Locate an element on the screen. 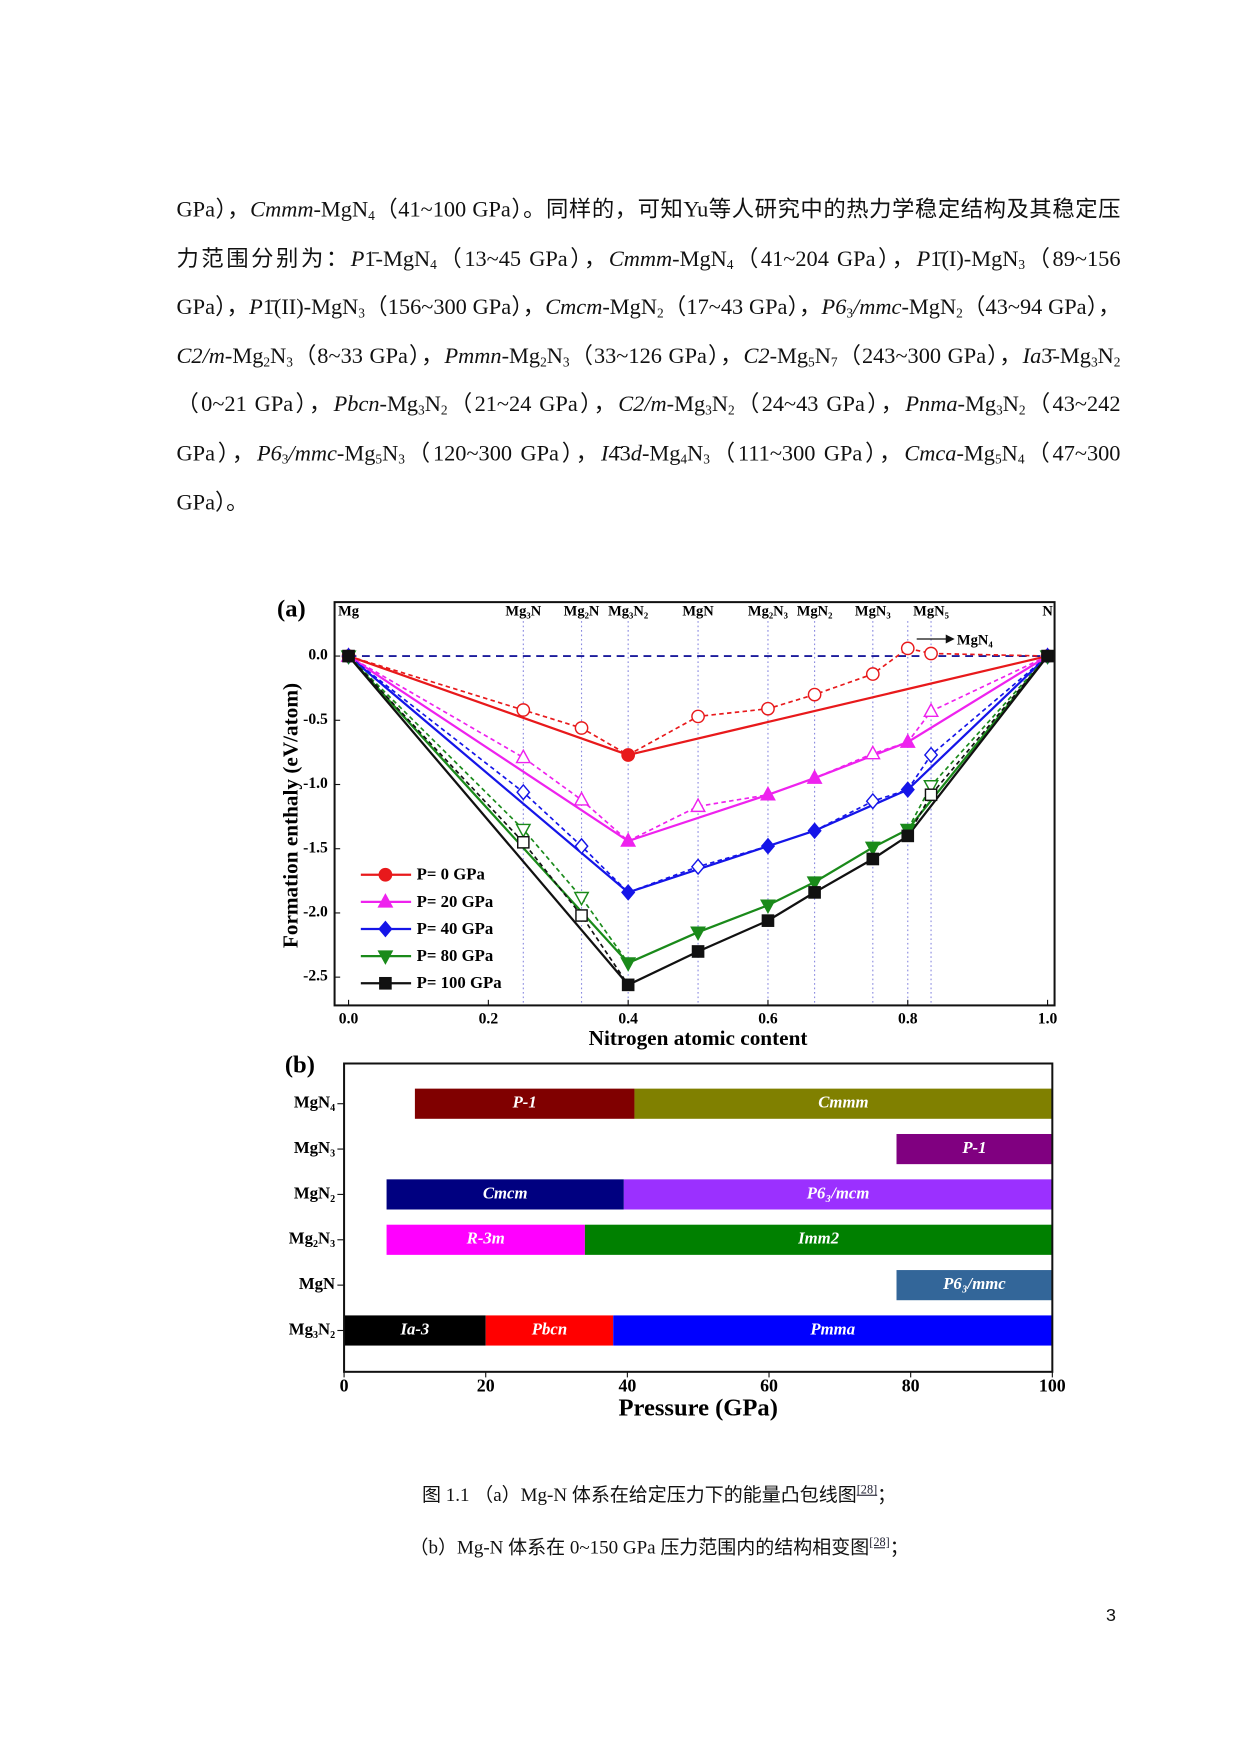  y-tick-label: -2.5 is located at coordinates (315, 976).